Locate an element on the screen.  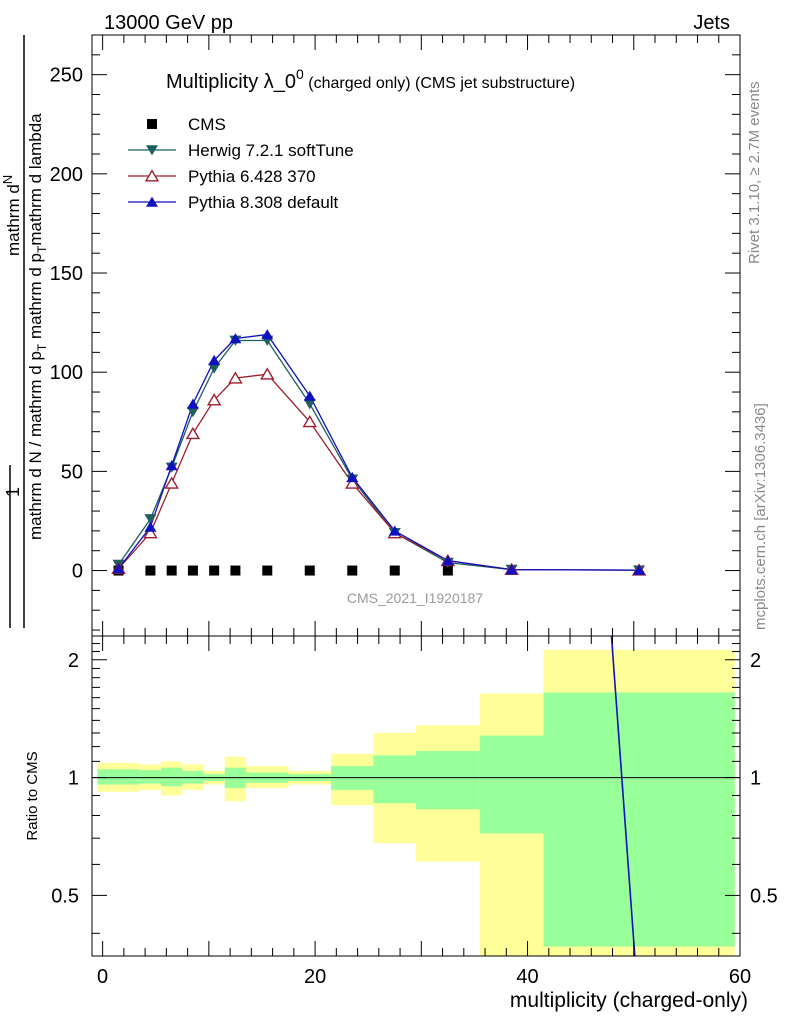
ratio-y-tick-label: 1 is located at coordinates (73, 779).